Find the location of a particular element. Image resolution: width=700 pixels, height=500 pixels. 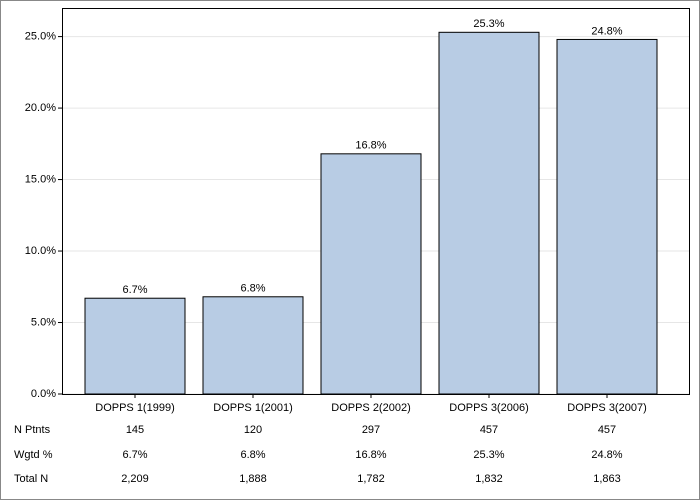

y-tick-label: 5.0% is located at coordinates (43, 322).